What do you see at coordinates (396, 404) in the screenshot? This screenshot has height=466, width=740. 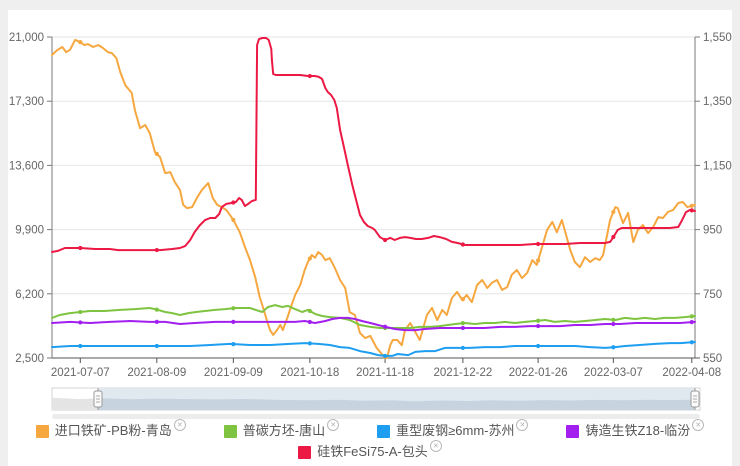 I see `navigator-preview-area` at bounding box center [396, 404].